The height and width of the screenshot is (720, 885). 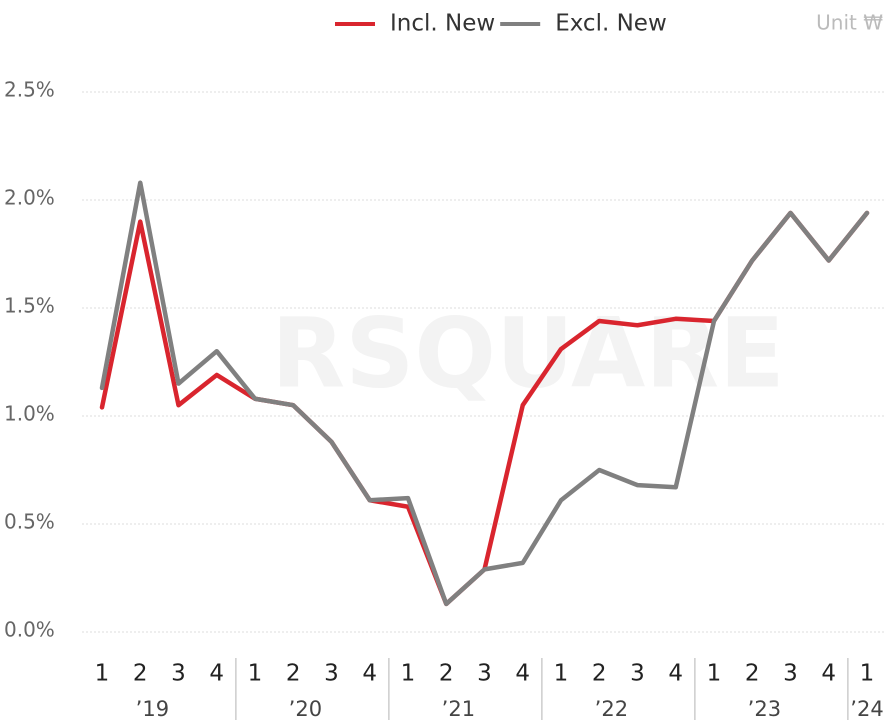 What do you see at coordinates (29, 198) in the screenshot?
I see `y-tick-label: 2.0%` at bounding box center [29, 198].